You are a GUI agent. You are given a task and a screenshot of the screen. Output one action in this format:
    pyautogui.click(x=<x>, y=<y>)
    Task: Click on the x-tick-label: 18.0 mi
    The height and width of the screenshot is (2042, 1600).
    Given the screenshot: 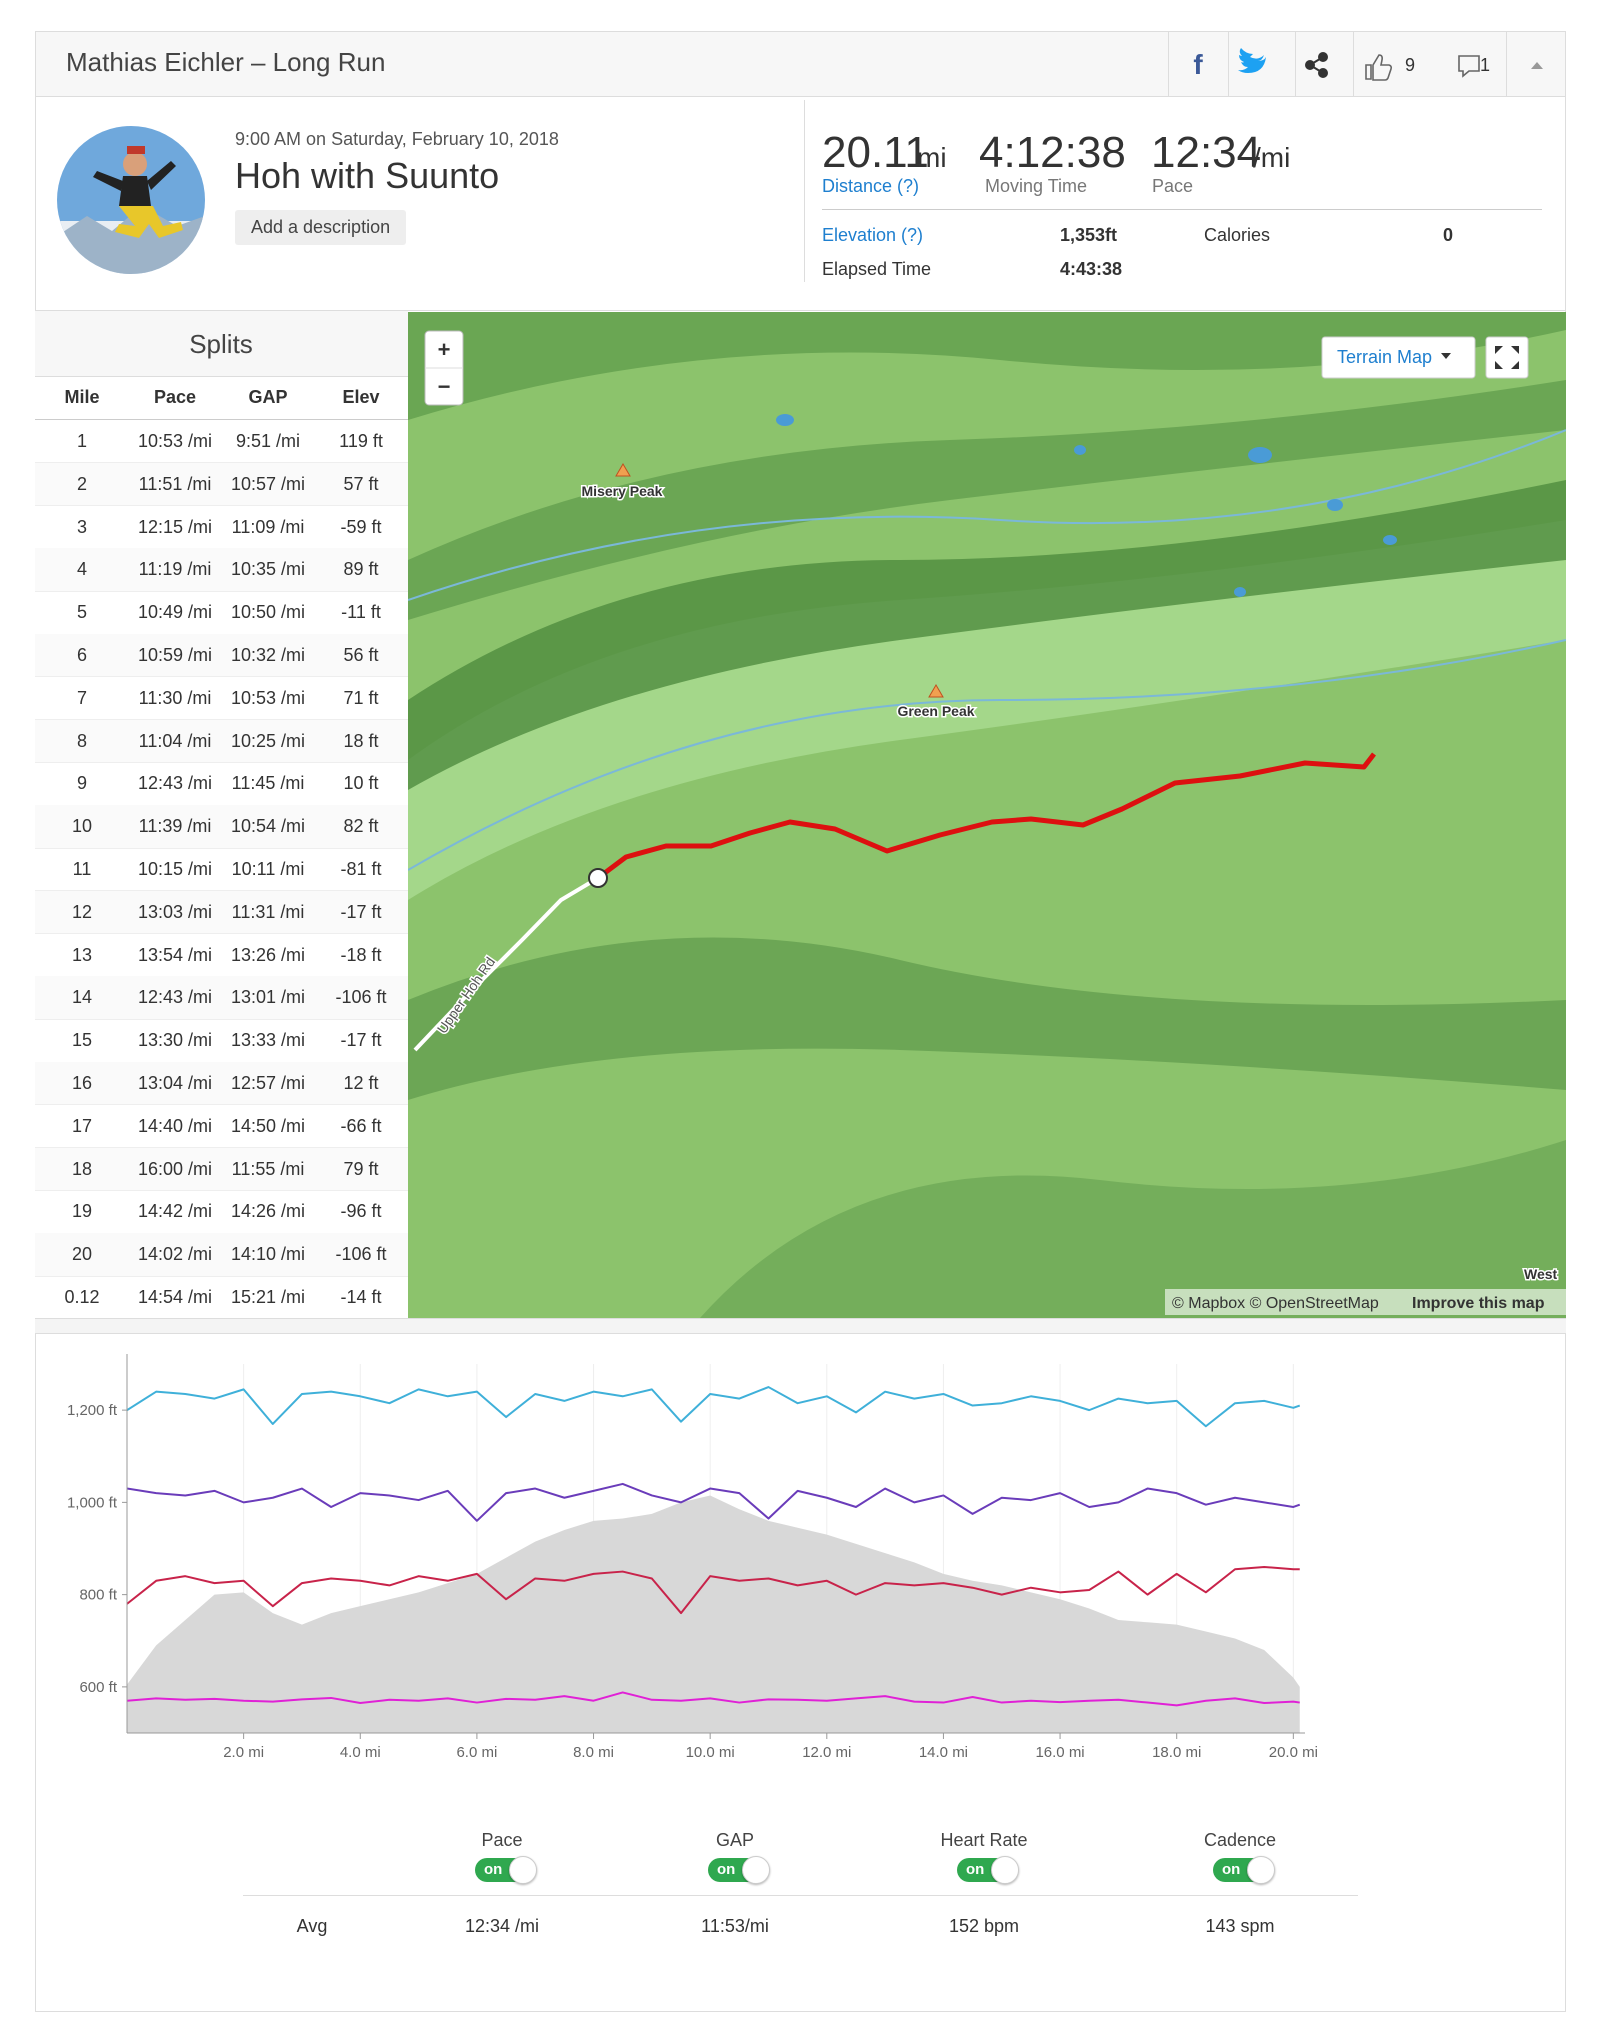 What is the action you would take?
    pyautogui.click(x=1176, y=1752)
    